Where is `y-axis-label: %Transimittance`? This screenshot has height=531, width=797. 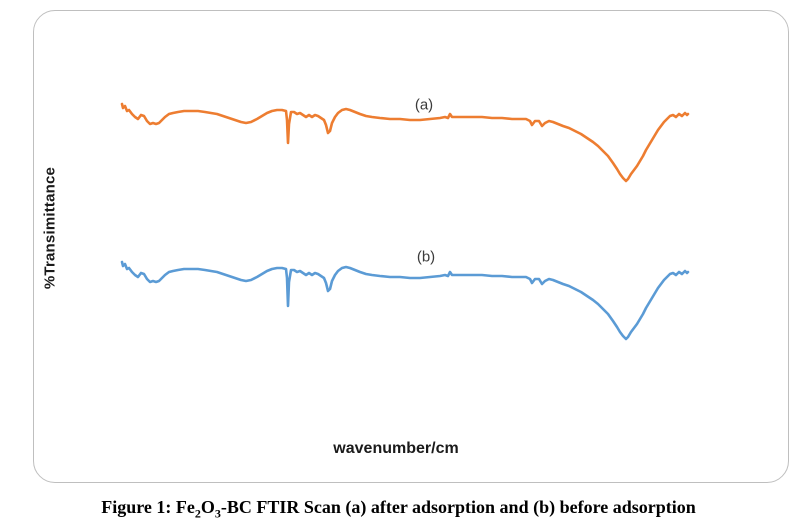
y-axis-label: %Transimittance is located at coordinates (50, 228).